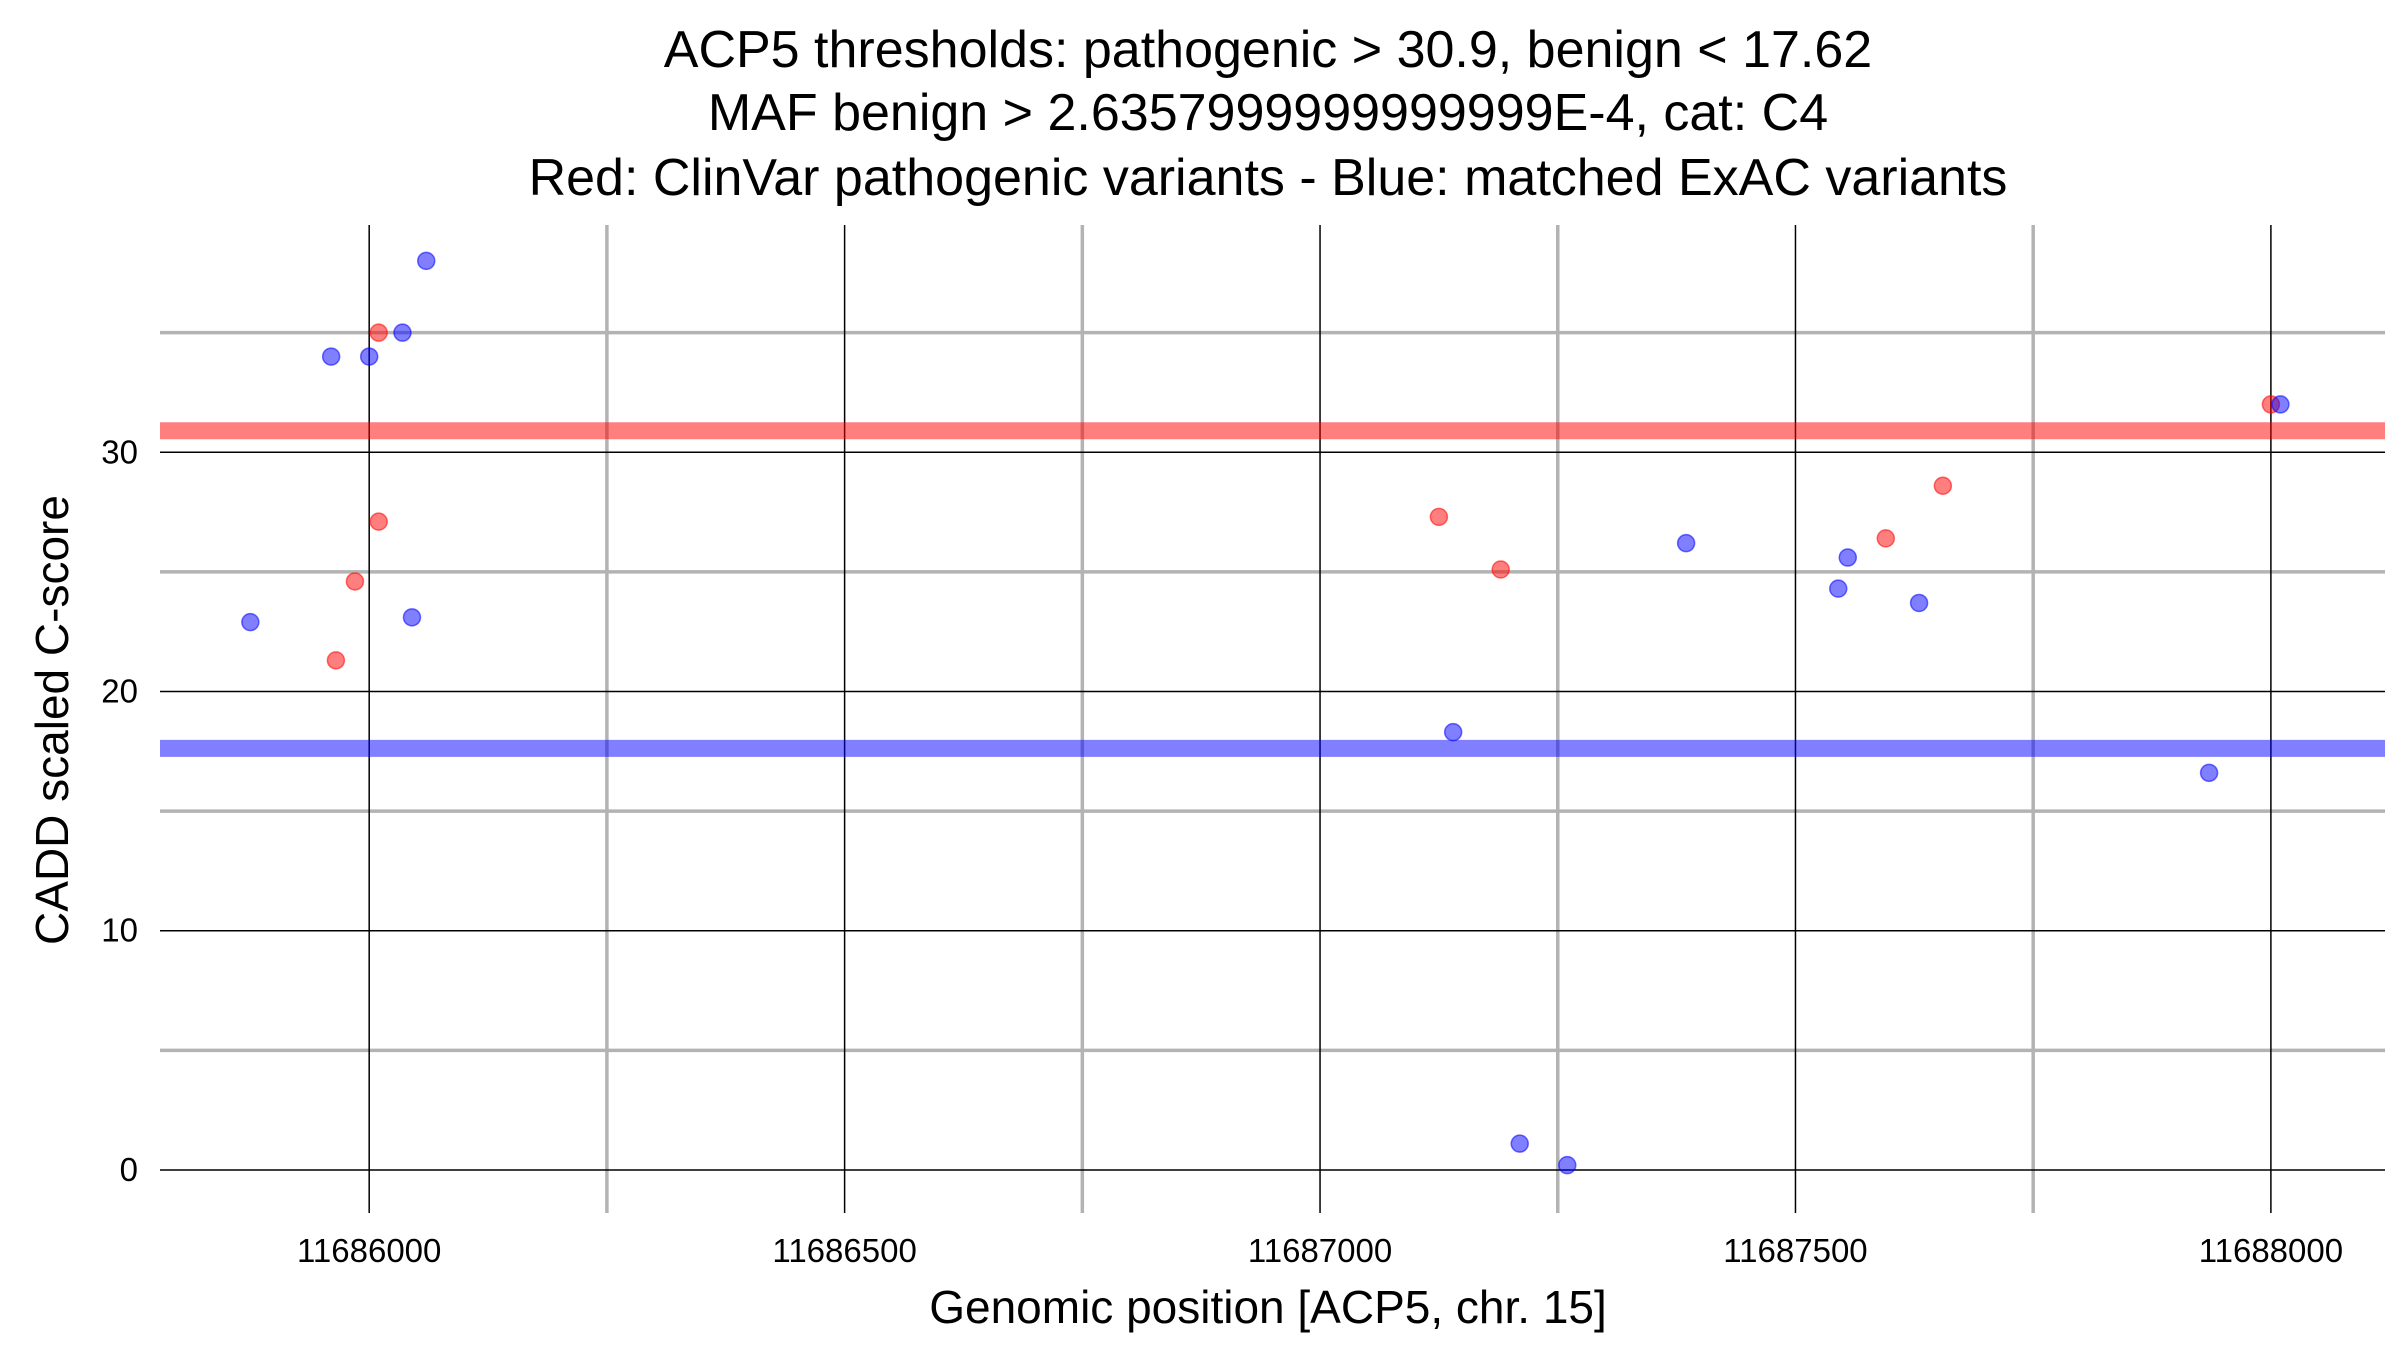 The image size is (2400, 1350). Describe the element at coordinates (119, 810) in the screenshot. I see `y-axis-ticks: 0 10 20 30` at that location.